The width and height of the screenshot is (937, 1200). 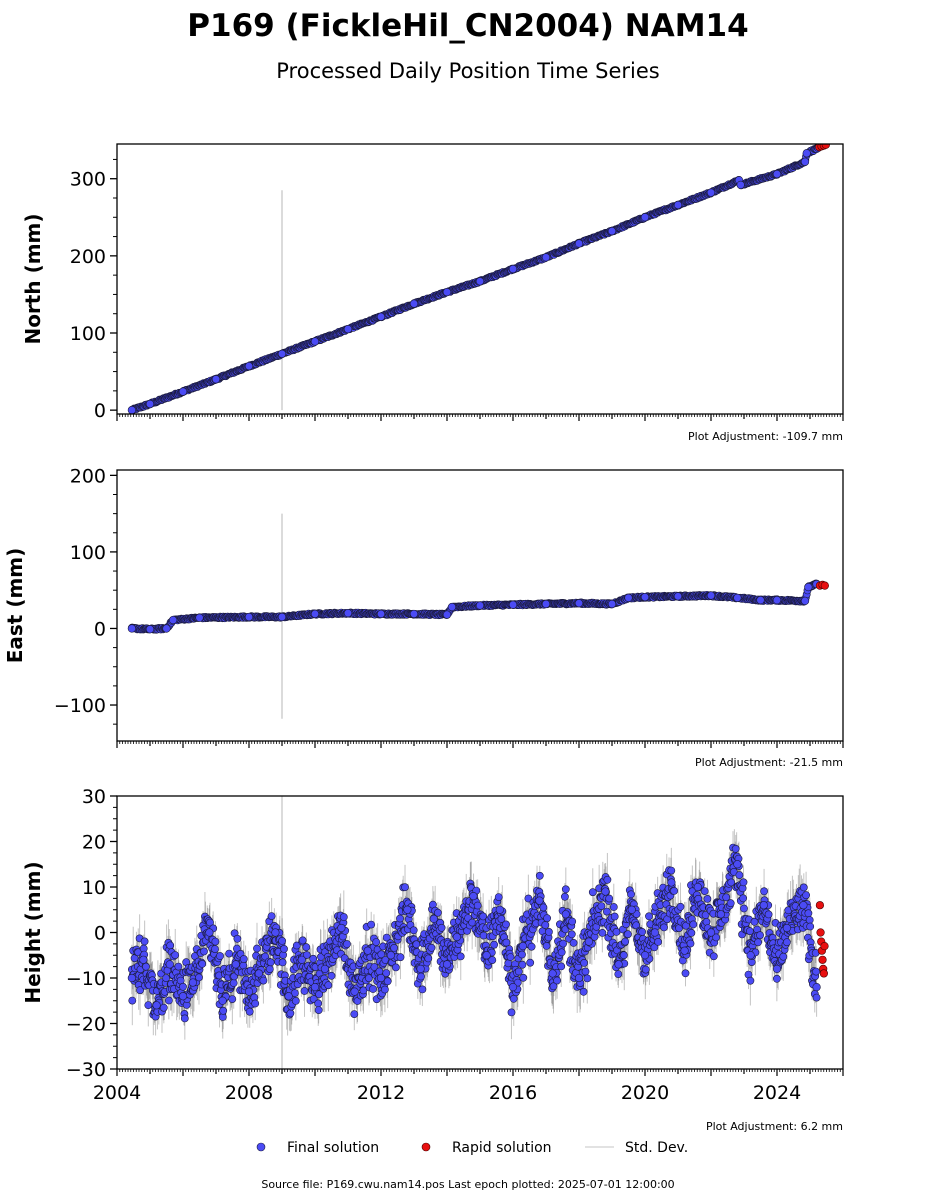 I want to click on y-axis: 0 100 200 300, so click(x=93, y=290).